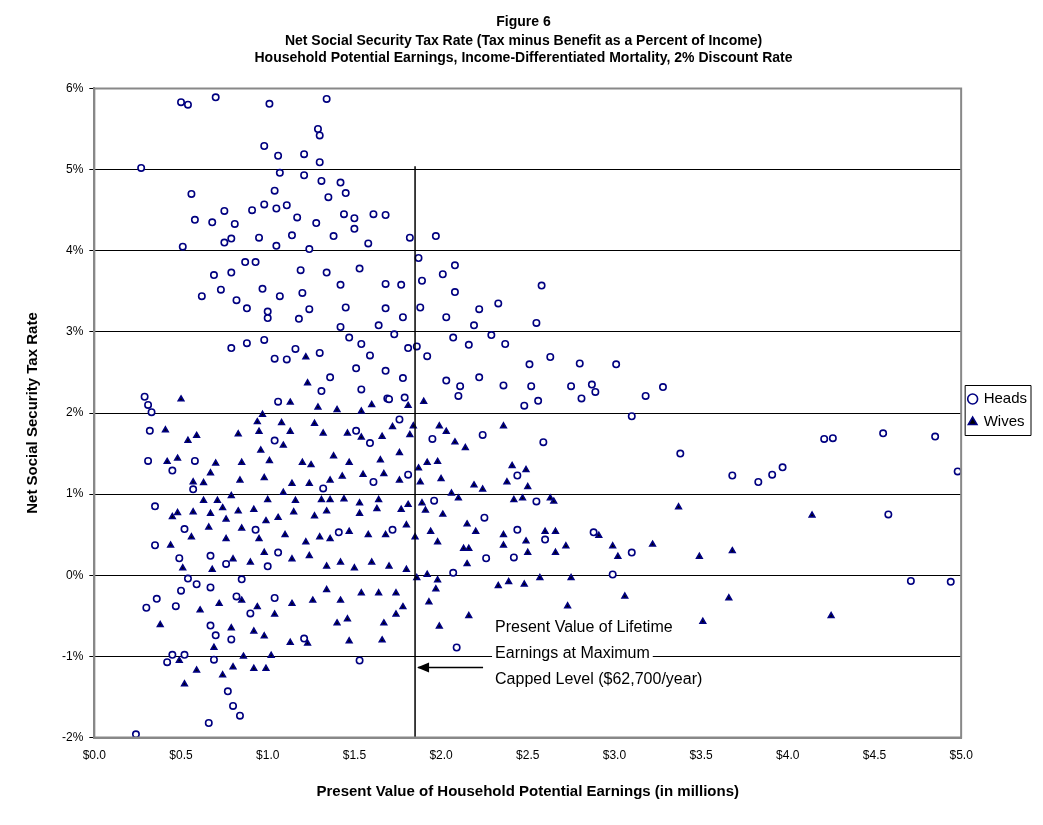 The width and height of the screenshot is (1043, 825). What do you see at coordinates (75, 87) in the screenshot?
I see `y-tick-label: 6%` at bounding box center [75, 87].